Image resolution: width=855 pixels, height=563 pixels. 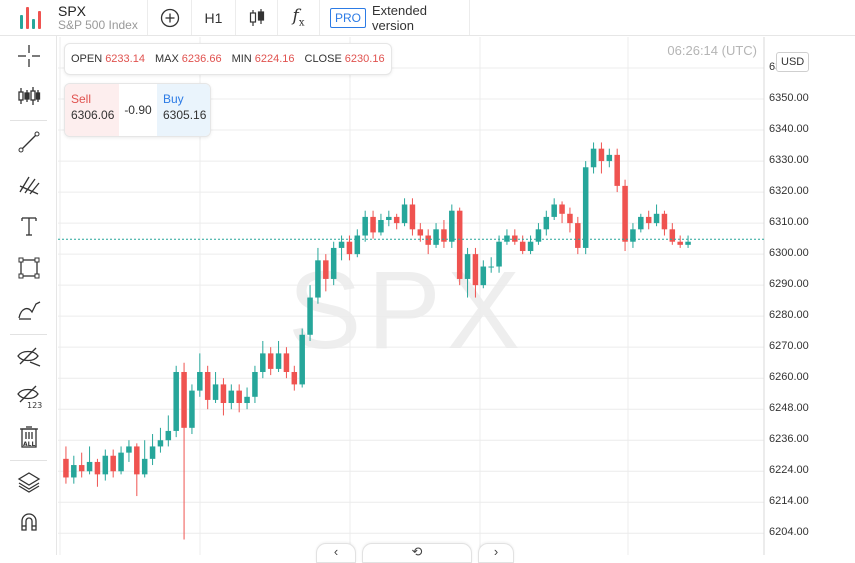 I want to click on open-label: OPEN, so click(x=87, y=59).